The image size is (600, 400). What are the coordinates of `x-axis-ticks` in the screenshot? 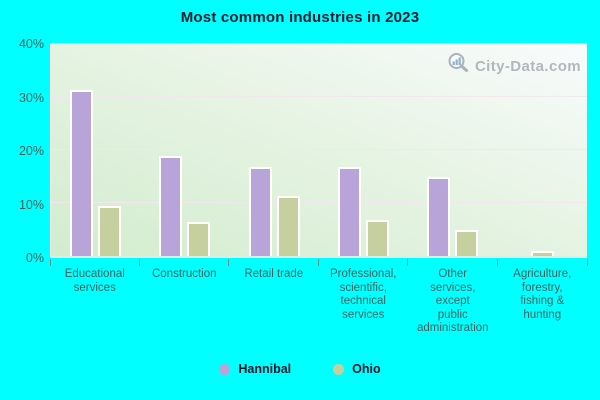 It's located at (318, 263).